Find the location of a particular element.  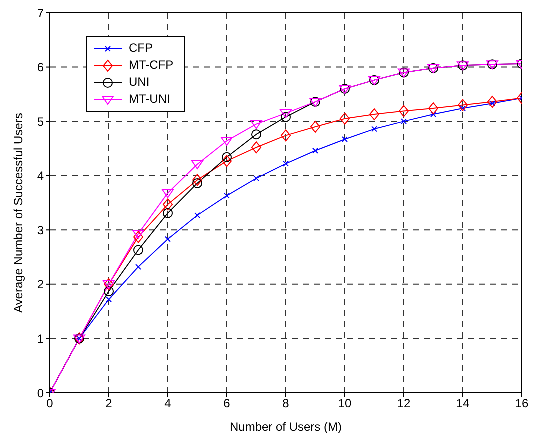

x-tick-label: 16 is located at coordinates (522, 403).